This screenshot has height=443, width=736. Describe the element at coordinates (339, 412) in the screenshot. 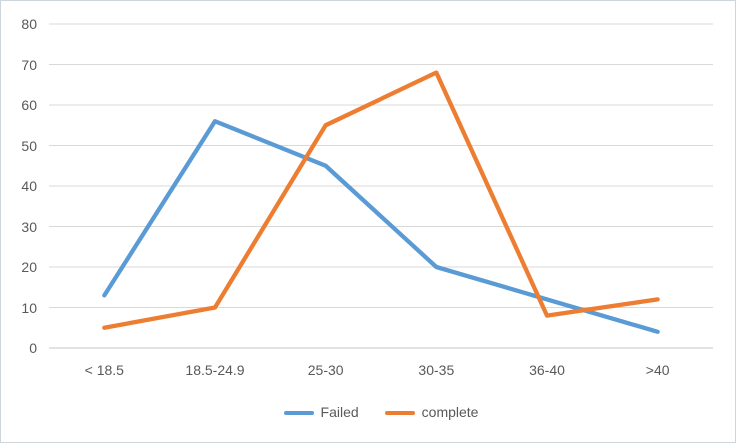

I see `legend-label-failed: Failed` at that location.